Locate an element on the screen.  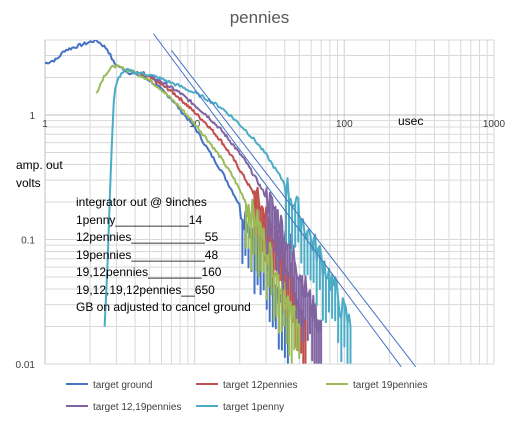
legend-item-target-1penny: target 1penny is located at coordinates (240, 407).